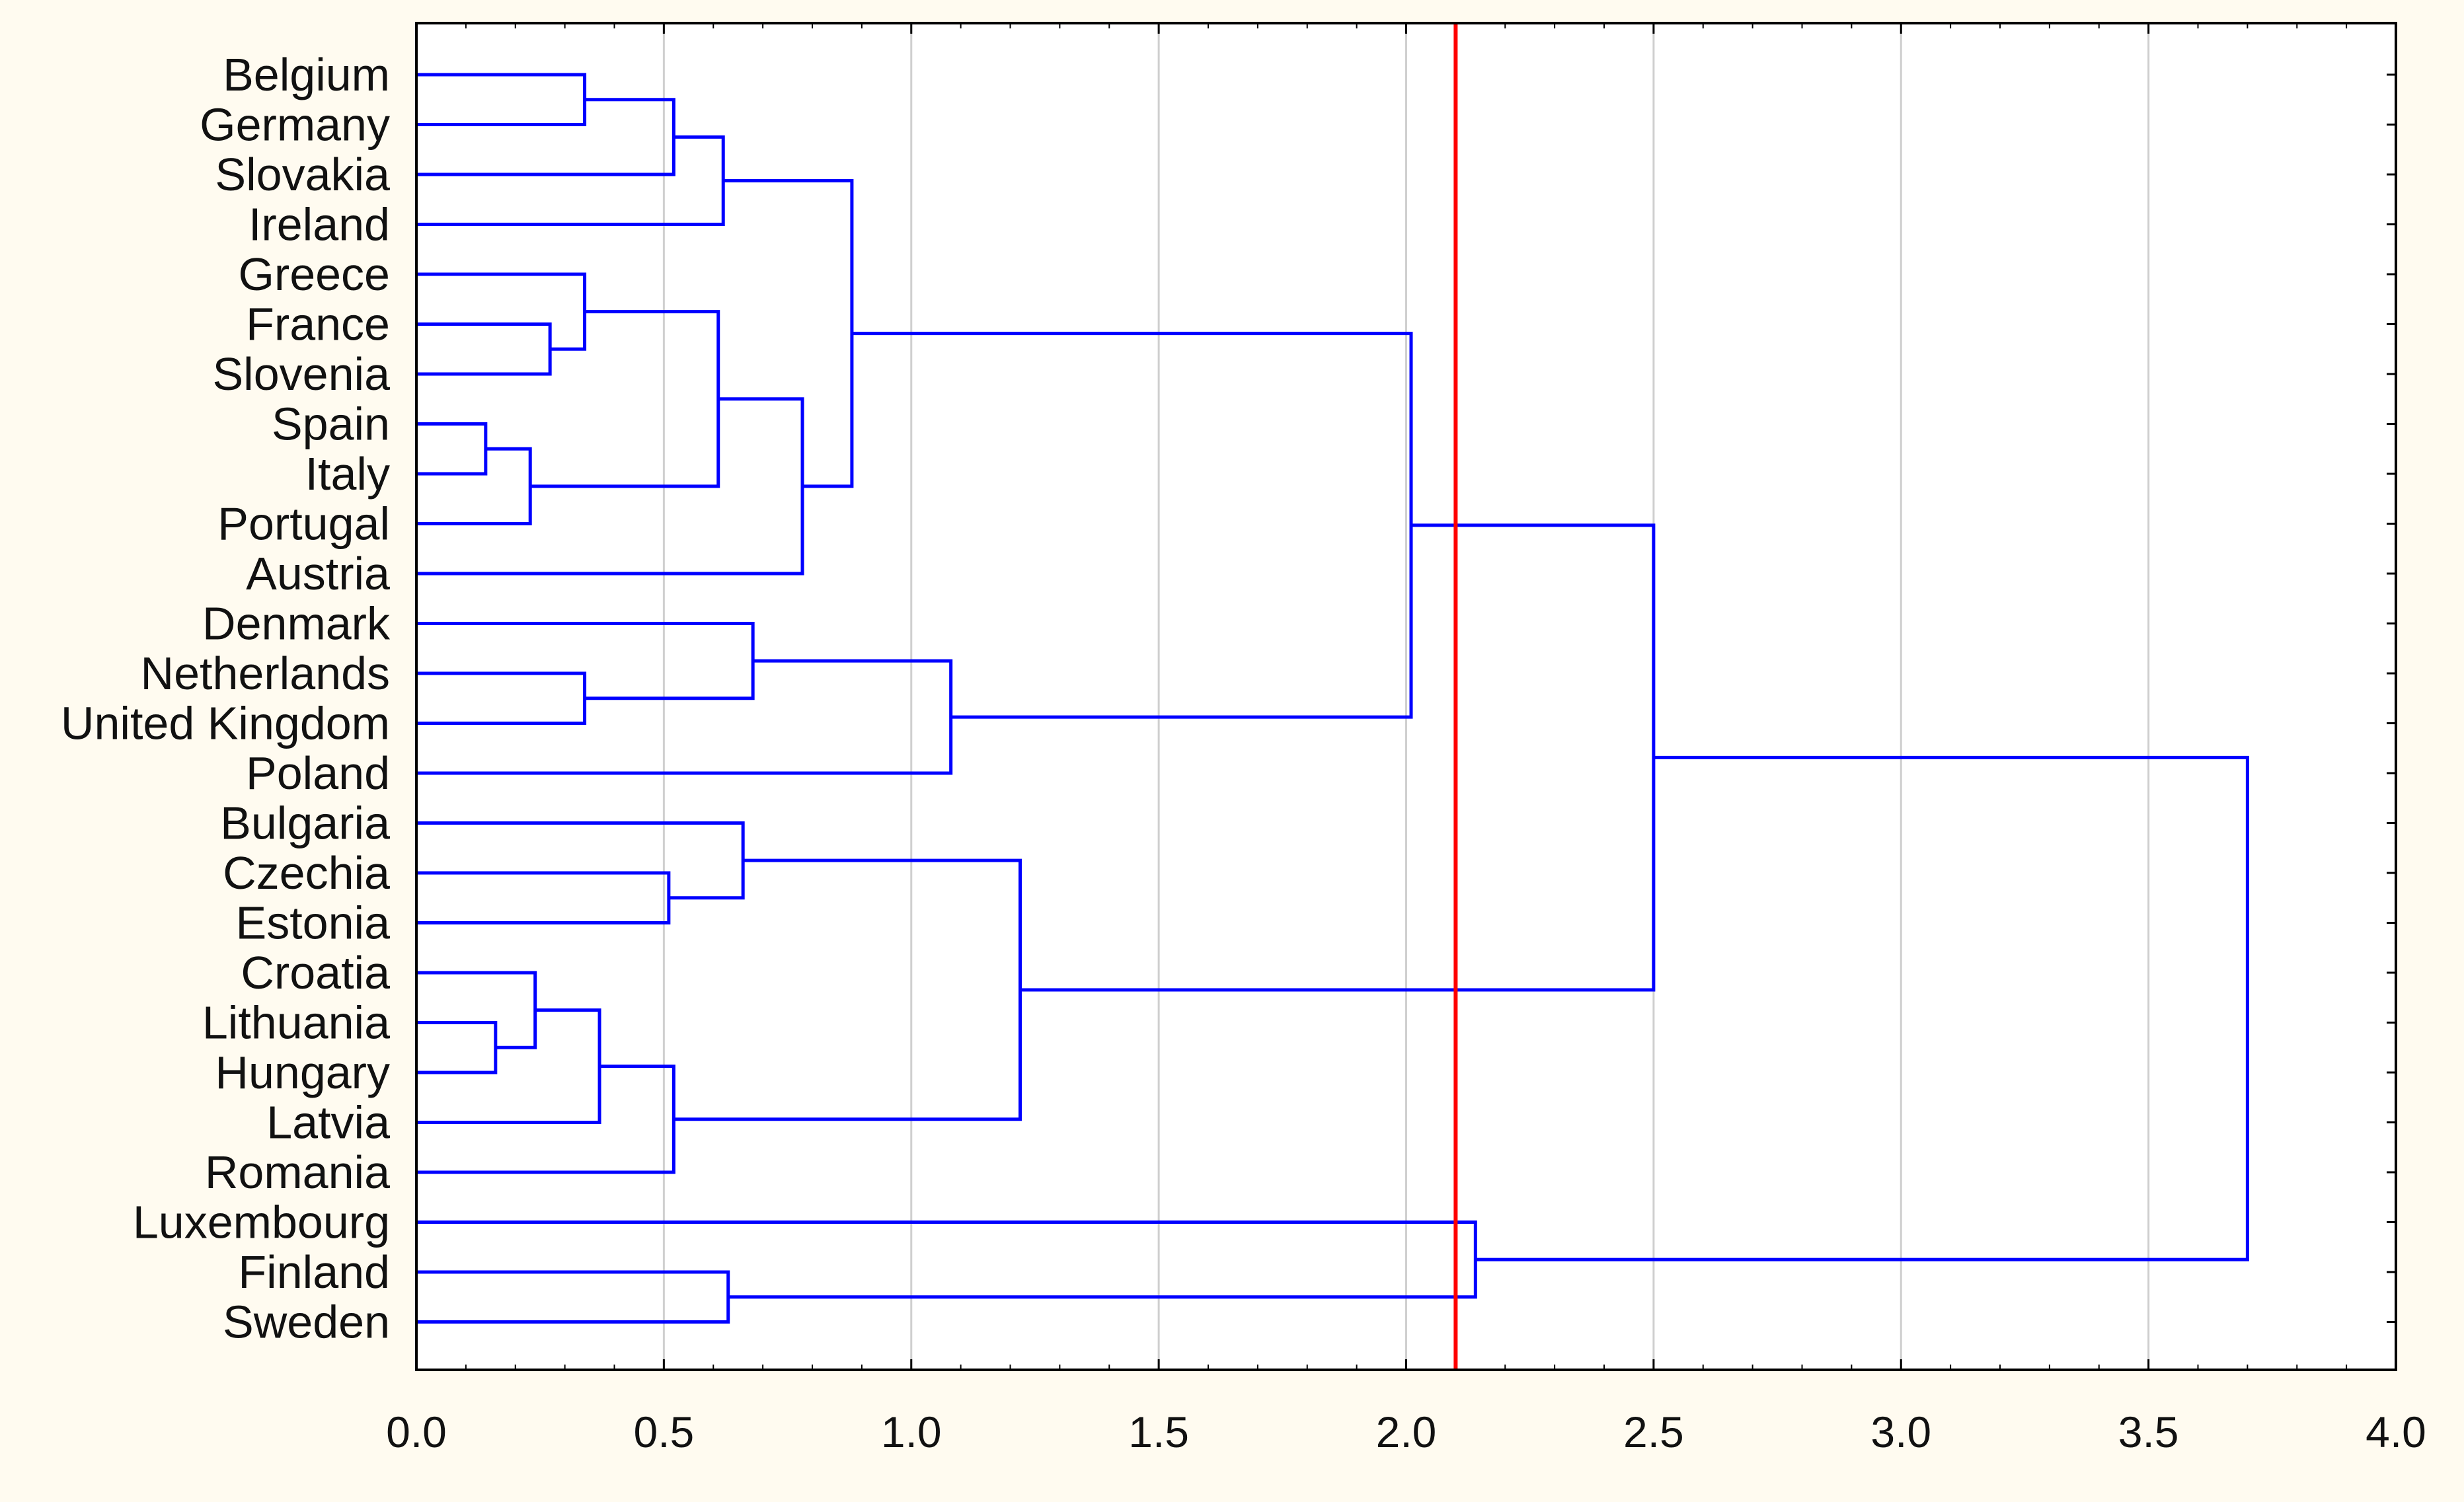 Image resolution: width=2464 pixels, height=1502 pixels. Describe the element at coordinates (319, 224) in the screenshot. I see `leaf-label: Ireland` at that location.